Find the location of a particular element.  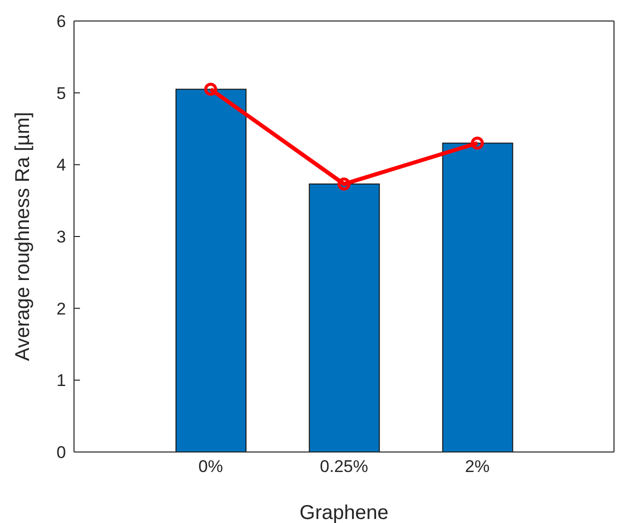

y-tick-label: 5 is located at coordinates (61, 93).